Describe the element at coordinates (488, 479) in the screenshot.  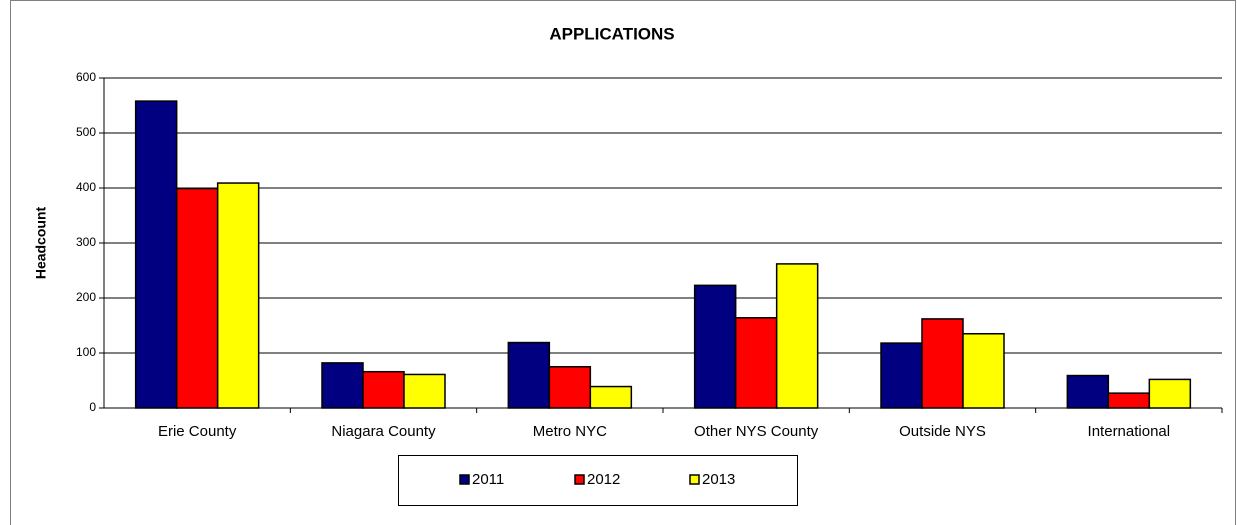
I see `legend-label: 2011` at that location.